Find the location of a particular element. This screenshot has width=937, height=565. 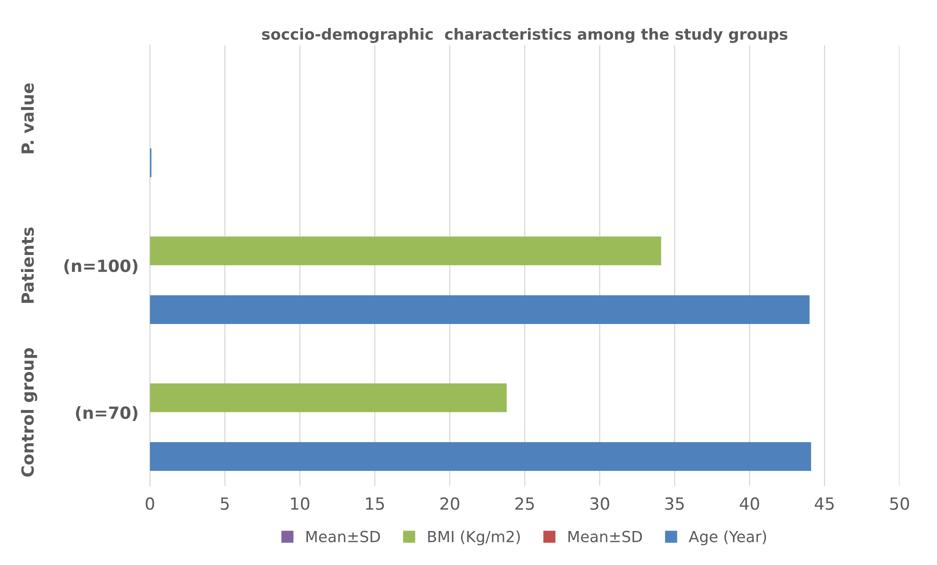

x-tick-label: 50 is located at coordinates (900, 503).